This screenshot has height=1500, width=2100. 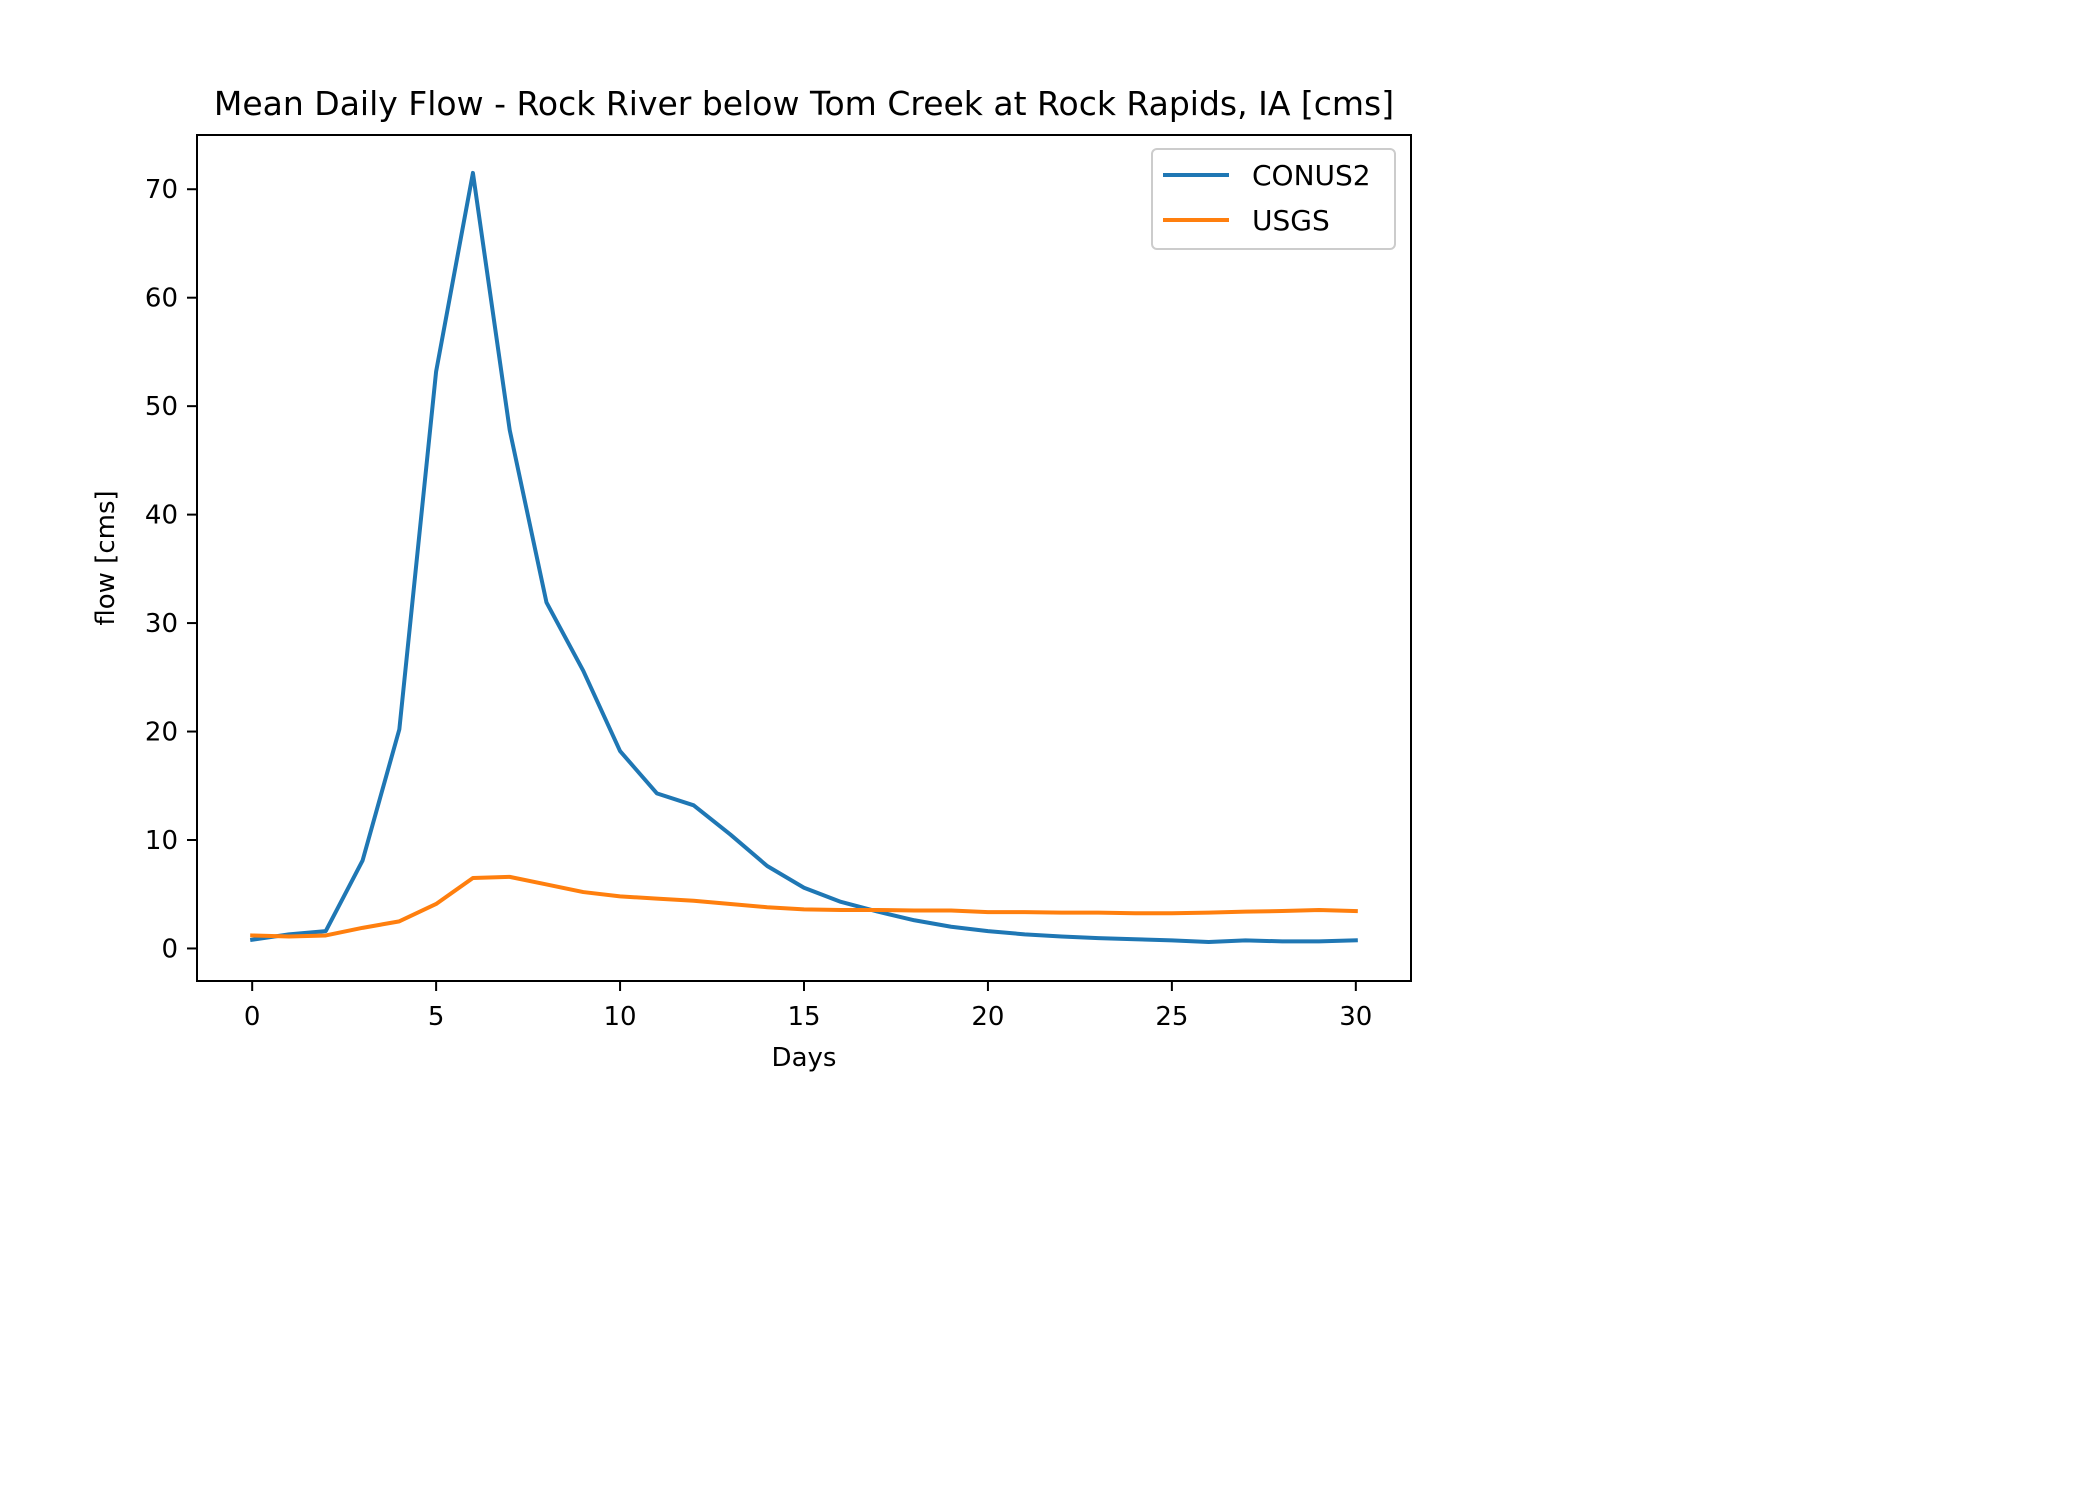 I want to click on y-tick-label: 20, so click(x=161, y=733).